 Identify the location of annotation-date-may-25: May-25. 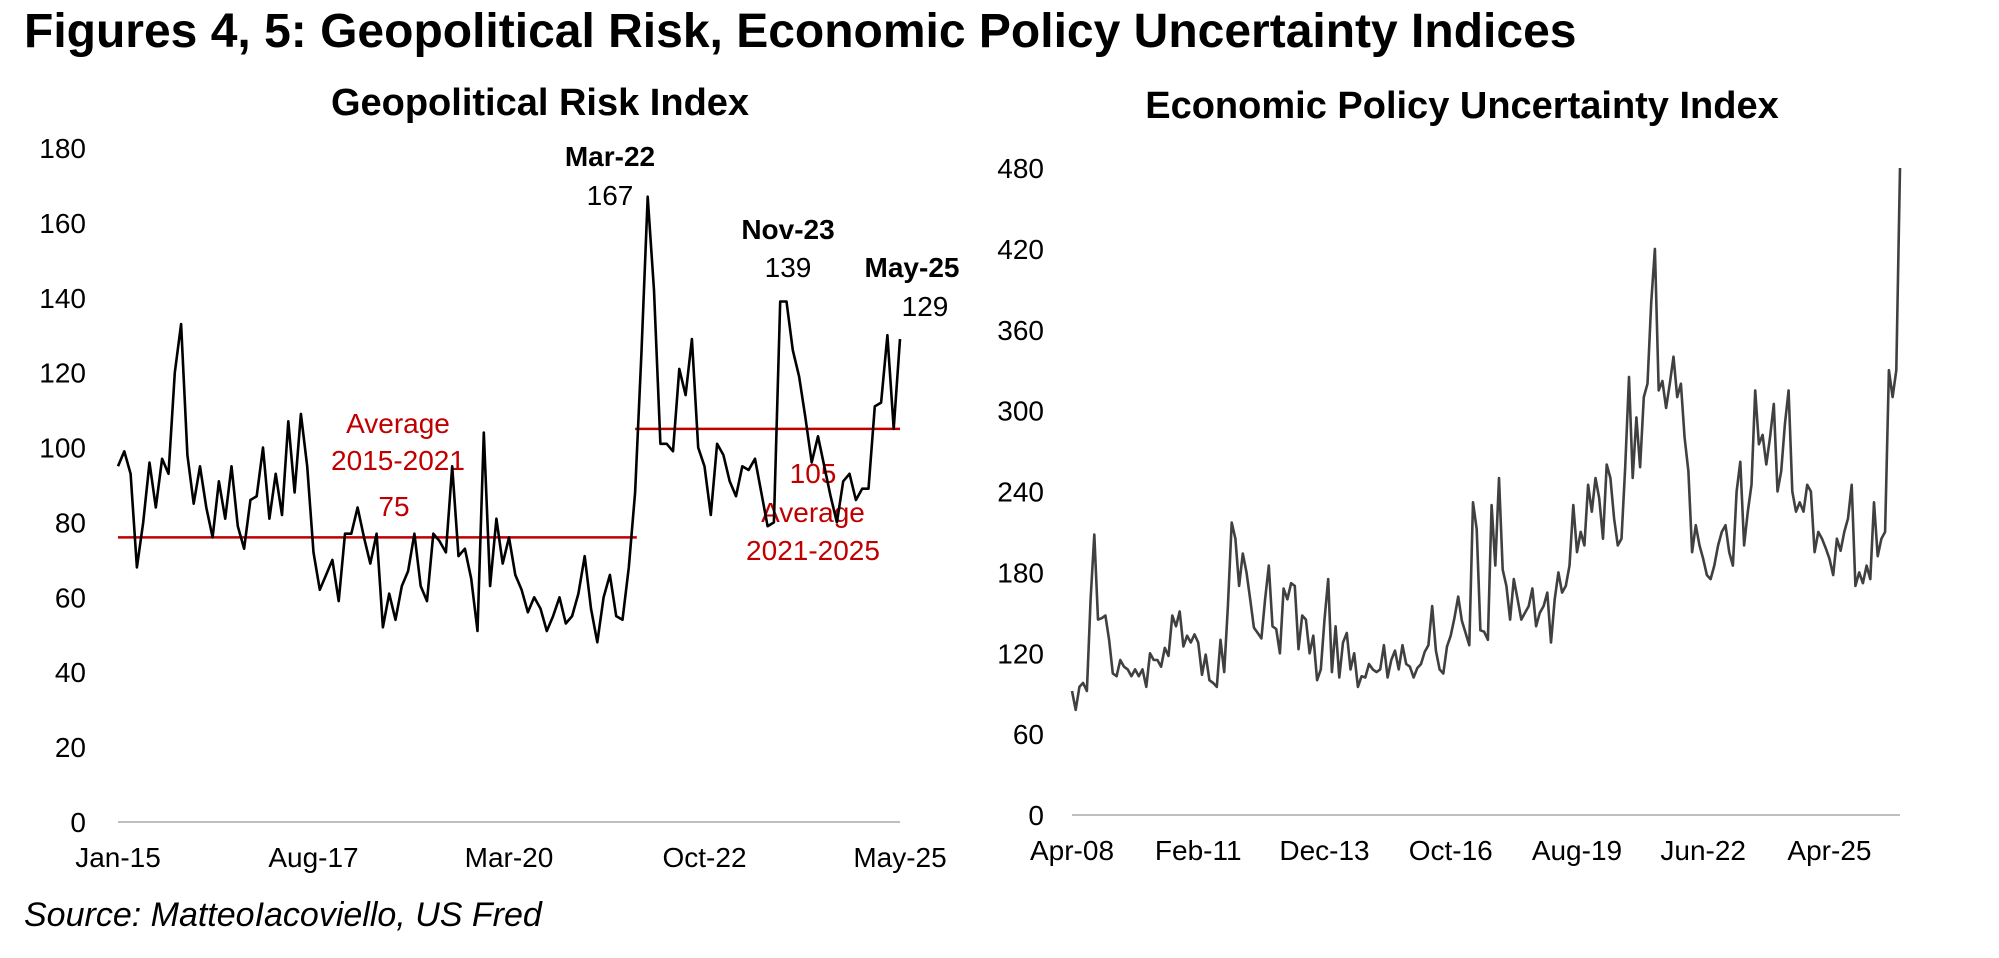
(912, 267).